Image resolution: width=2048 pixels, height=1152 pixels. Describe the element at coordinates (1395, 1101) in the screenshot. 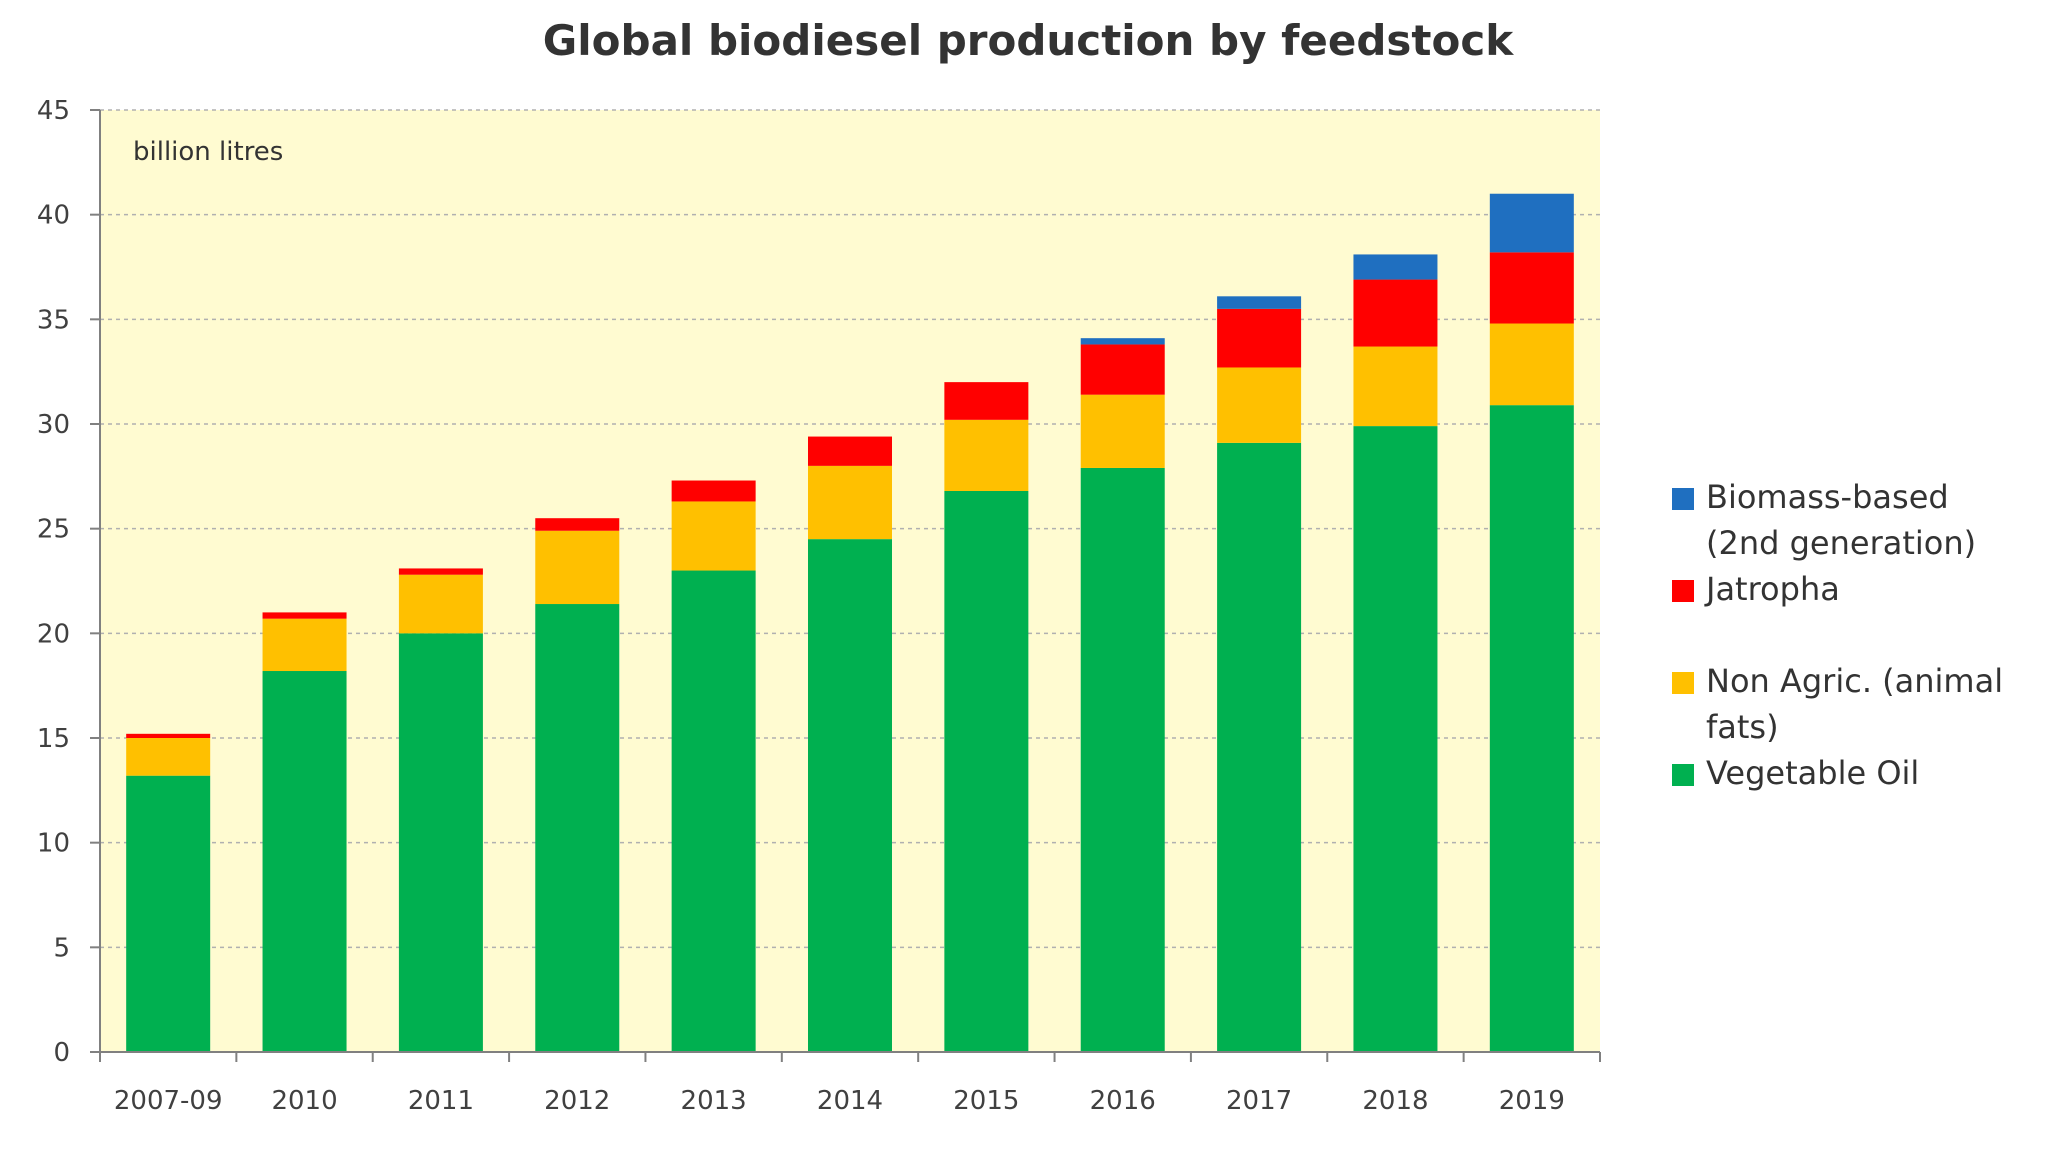

I see `x-tick-label: 2018` at that location.